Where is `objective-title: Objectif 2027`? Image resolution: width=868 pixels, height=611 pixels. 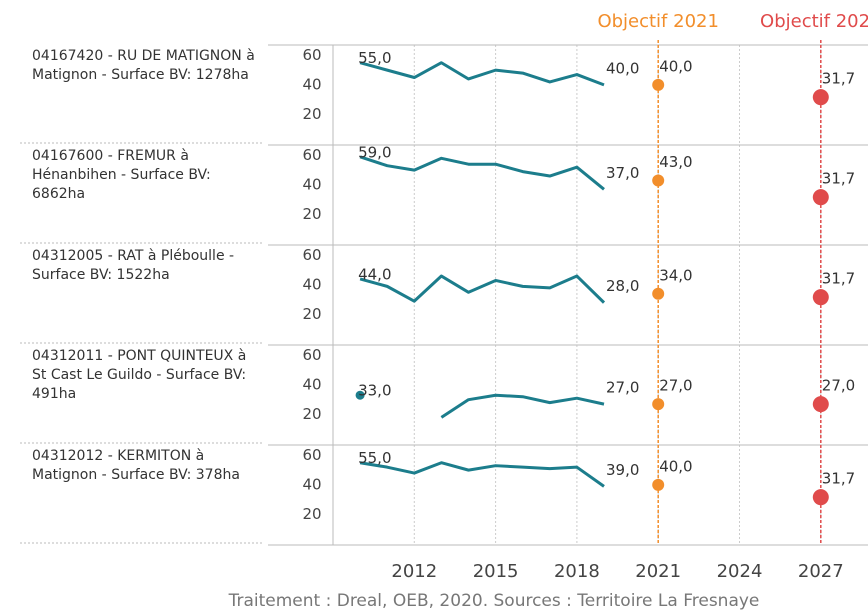
objective-title: Objectif 2027 is located at coordinates (814, 21).